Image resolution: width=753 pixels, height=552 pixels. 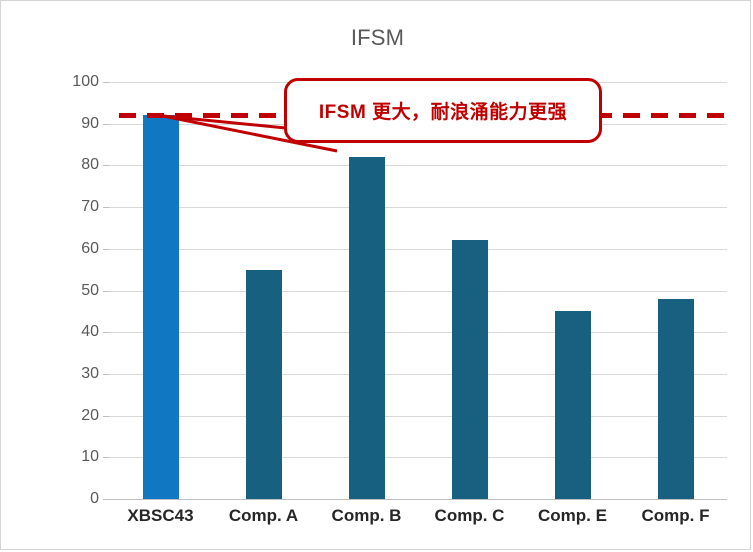 I want to click on callout-box: IFSM 更大，耐浪涌能力更强, so click(x=443, y=110).